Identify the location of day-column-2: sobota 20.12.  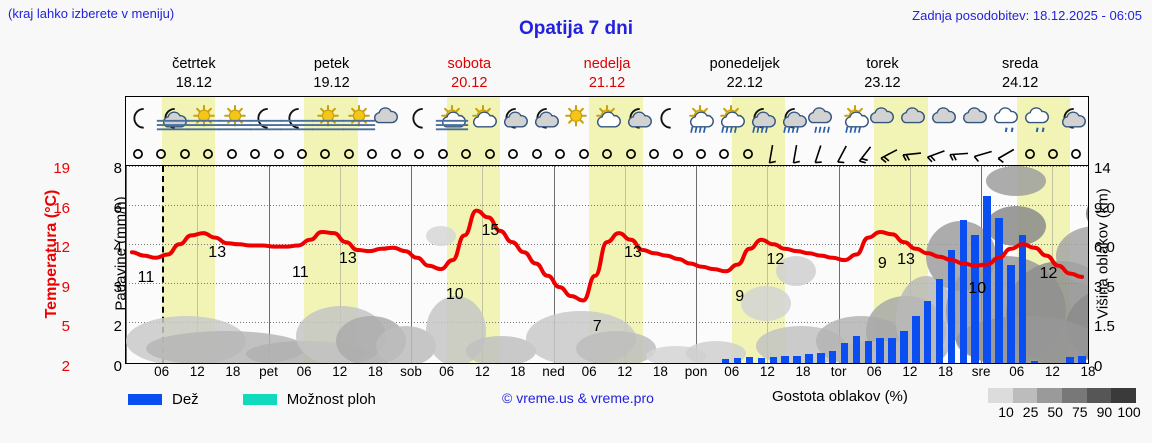
(469, 75).